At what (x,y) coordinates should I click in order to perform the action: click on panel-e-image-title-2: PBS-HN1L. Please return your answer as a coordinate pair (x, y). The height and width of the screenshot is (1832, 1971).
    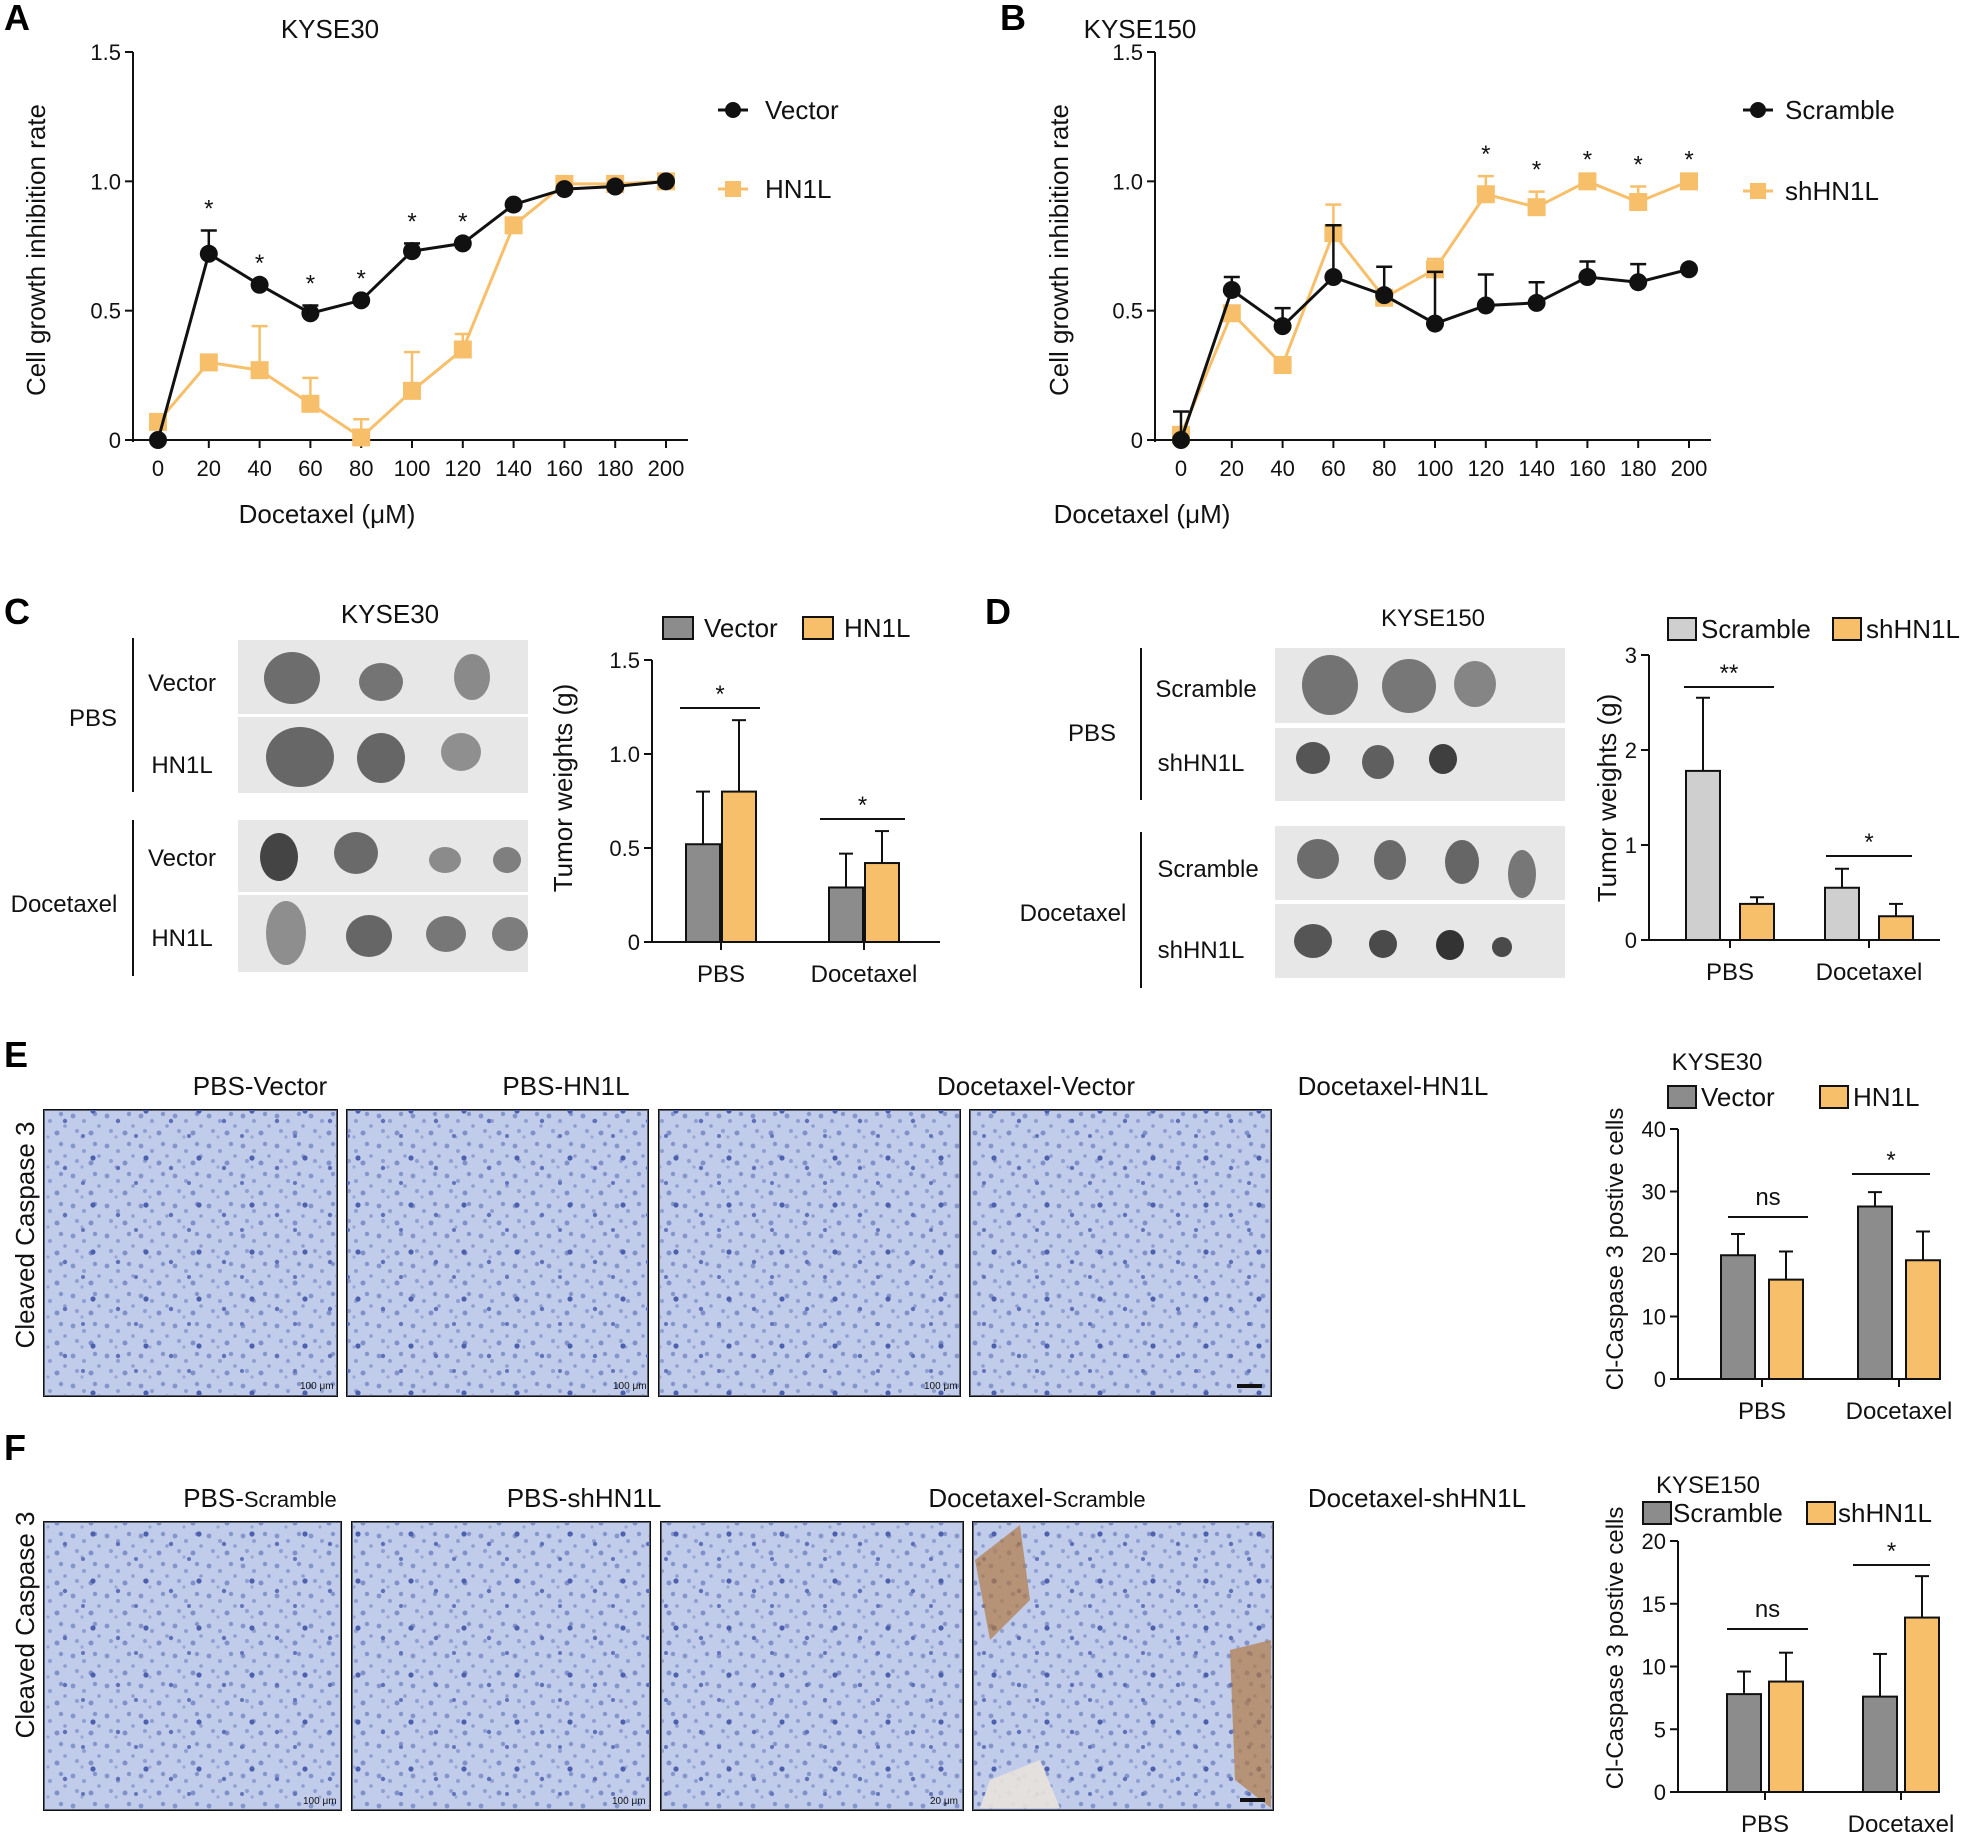
    Looking at the image, I should click on (565, 1086).